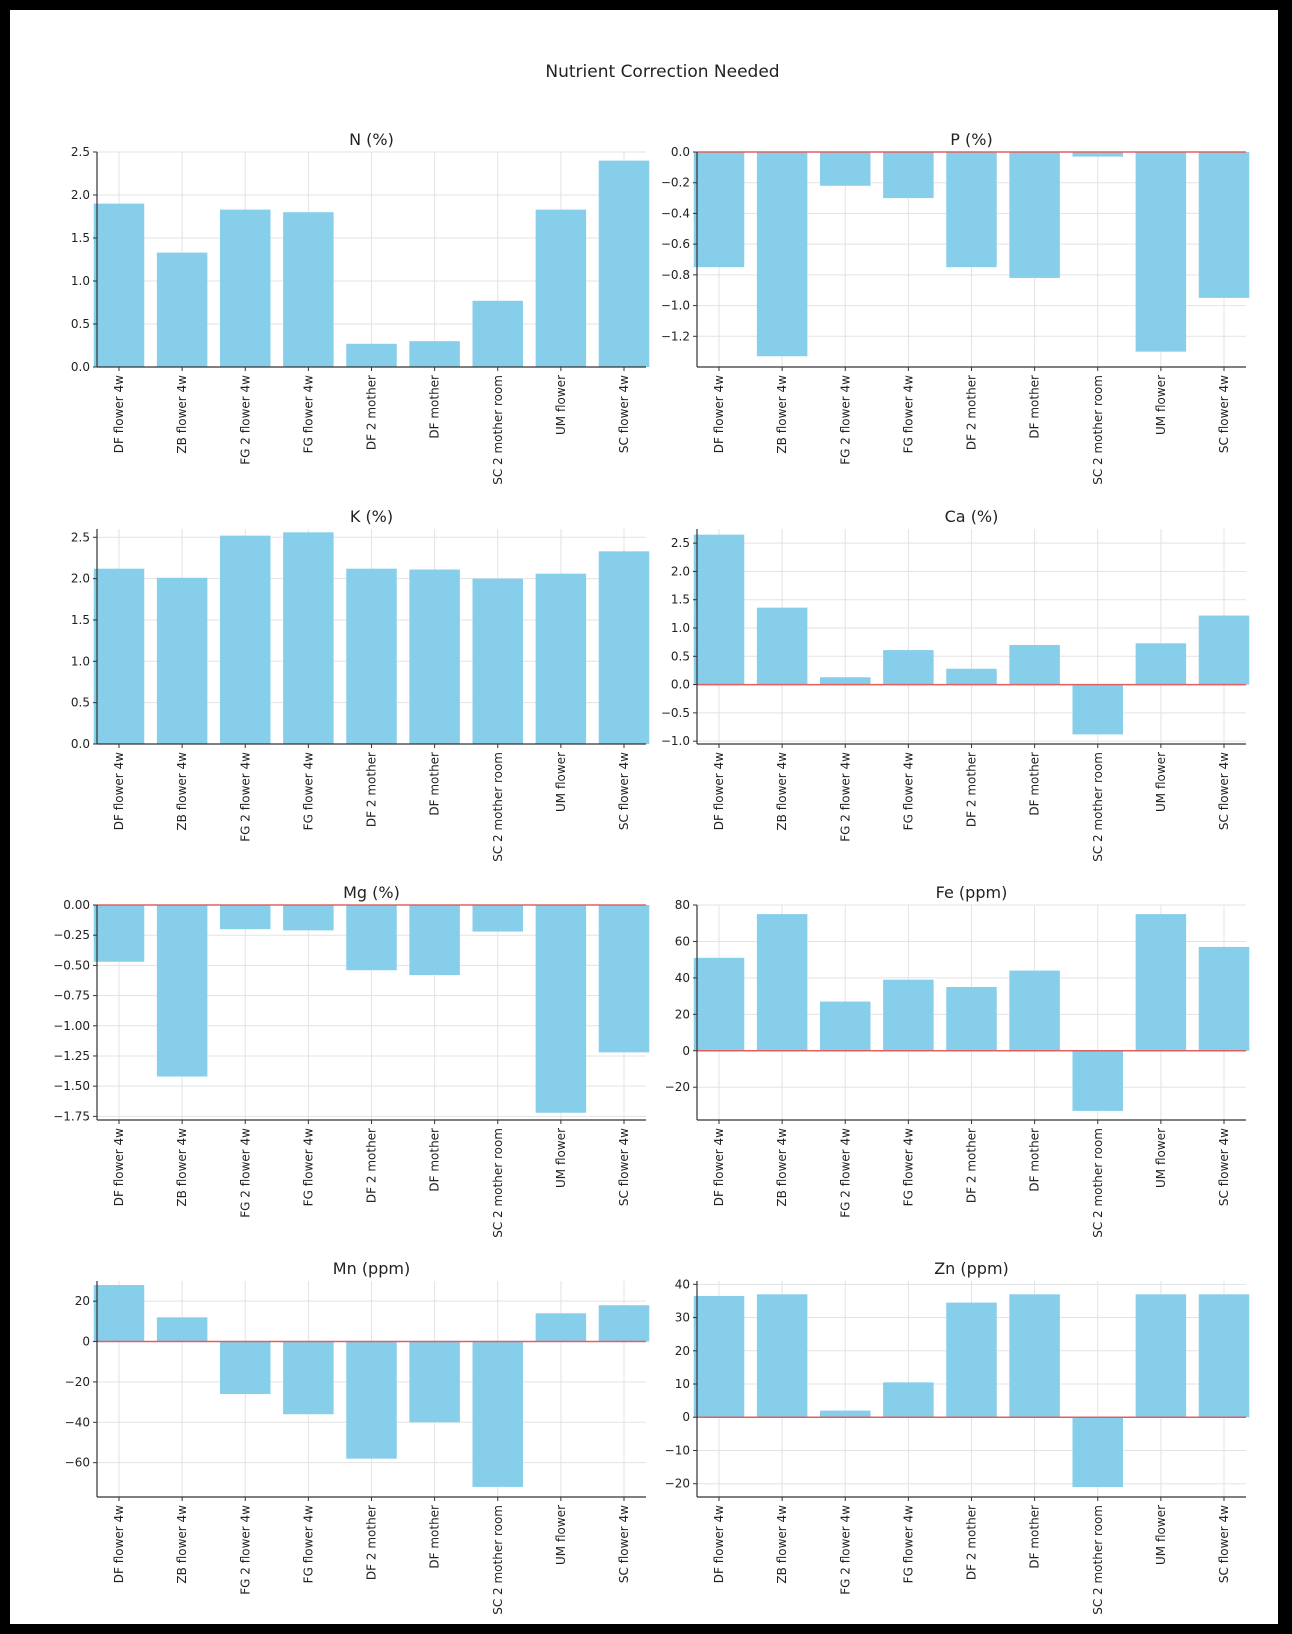  I want to click on figure-title: Nutrient Correction Needed, so click(662, 72).